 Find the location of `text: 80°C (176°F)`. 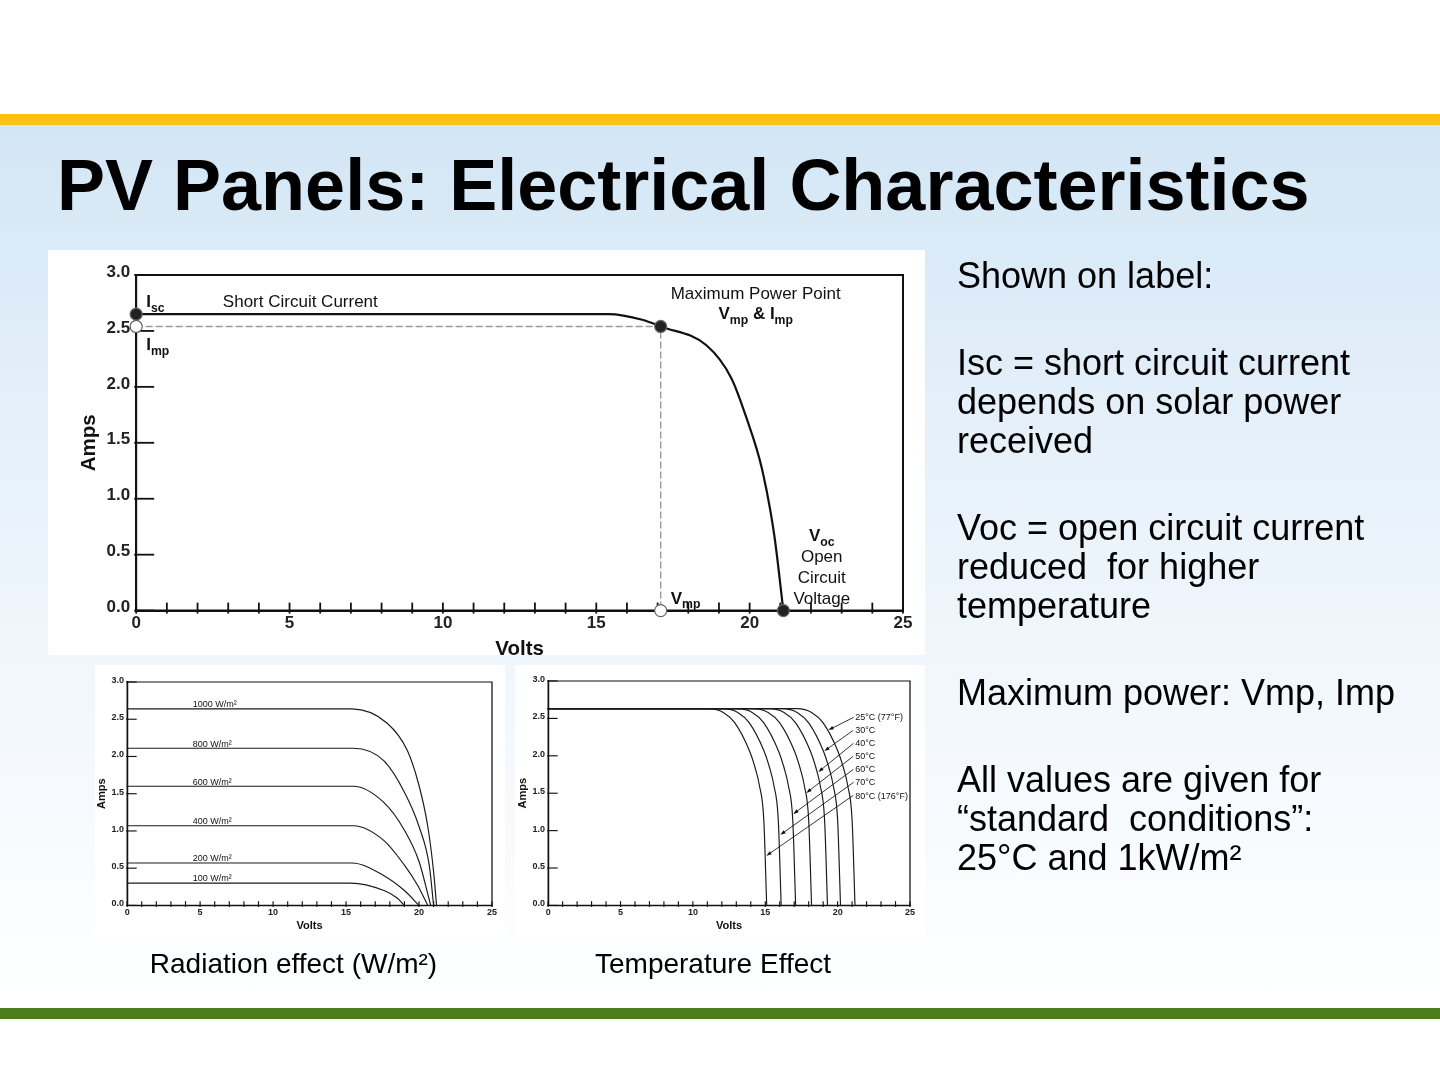

text: 80°C (176°F) is located at coordinates (881, 795).